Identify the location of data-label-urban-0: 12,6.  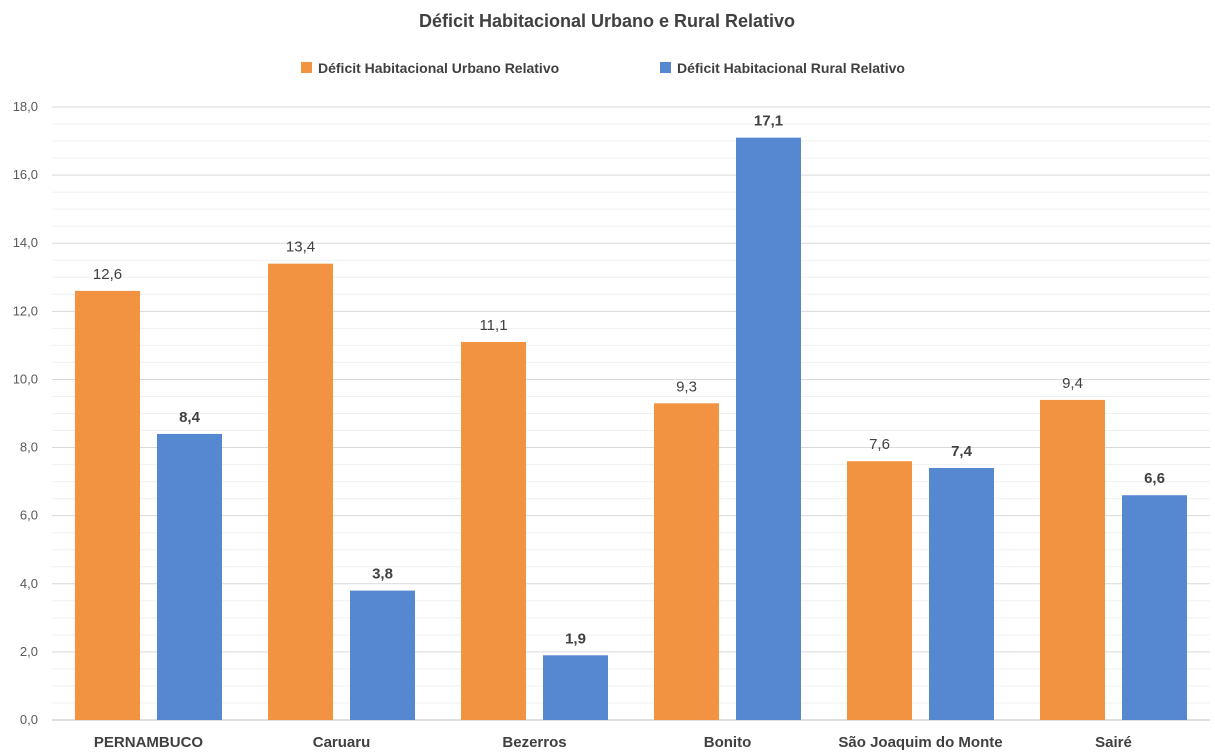
(107, 274).